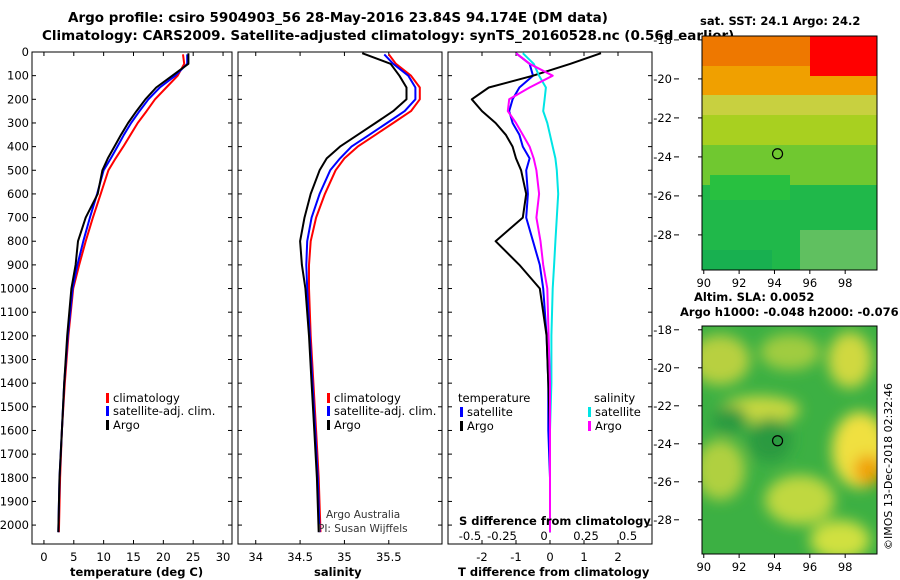  What do you see at coordinates (18, 76) in the screenshot?
I see `y-tick-label: 100` at bounding box center [18, 76].